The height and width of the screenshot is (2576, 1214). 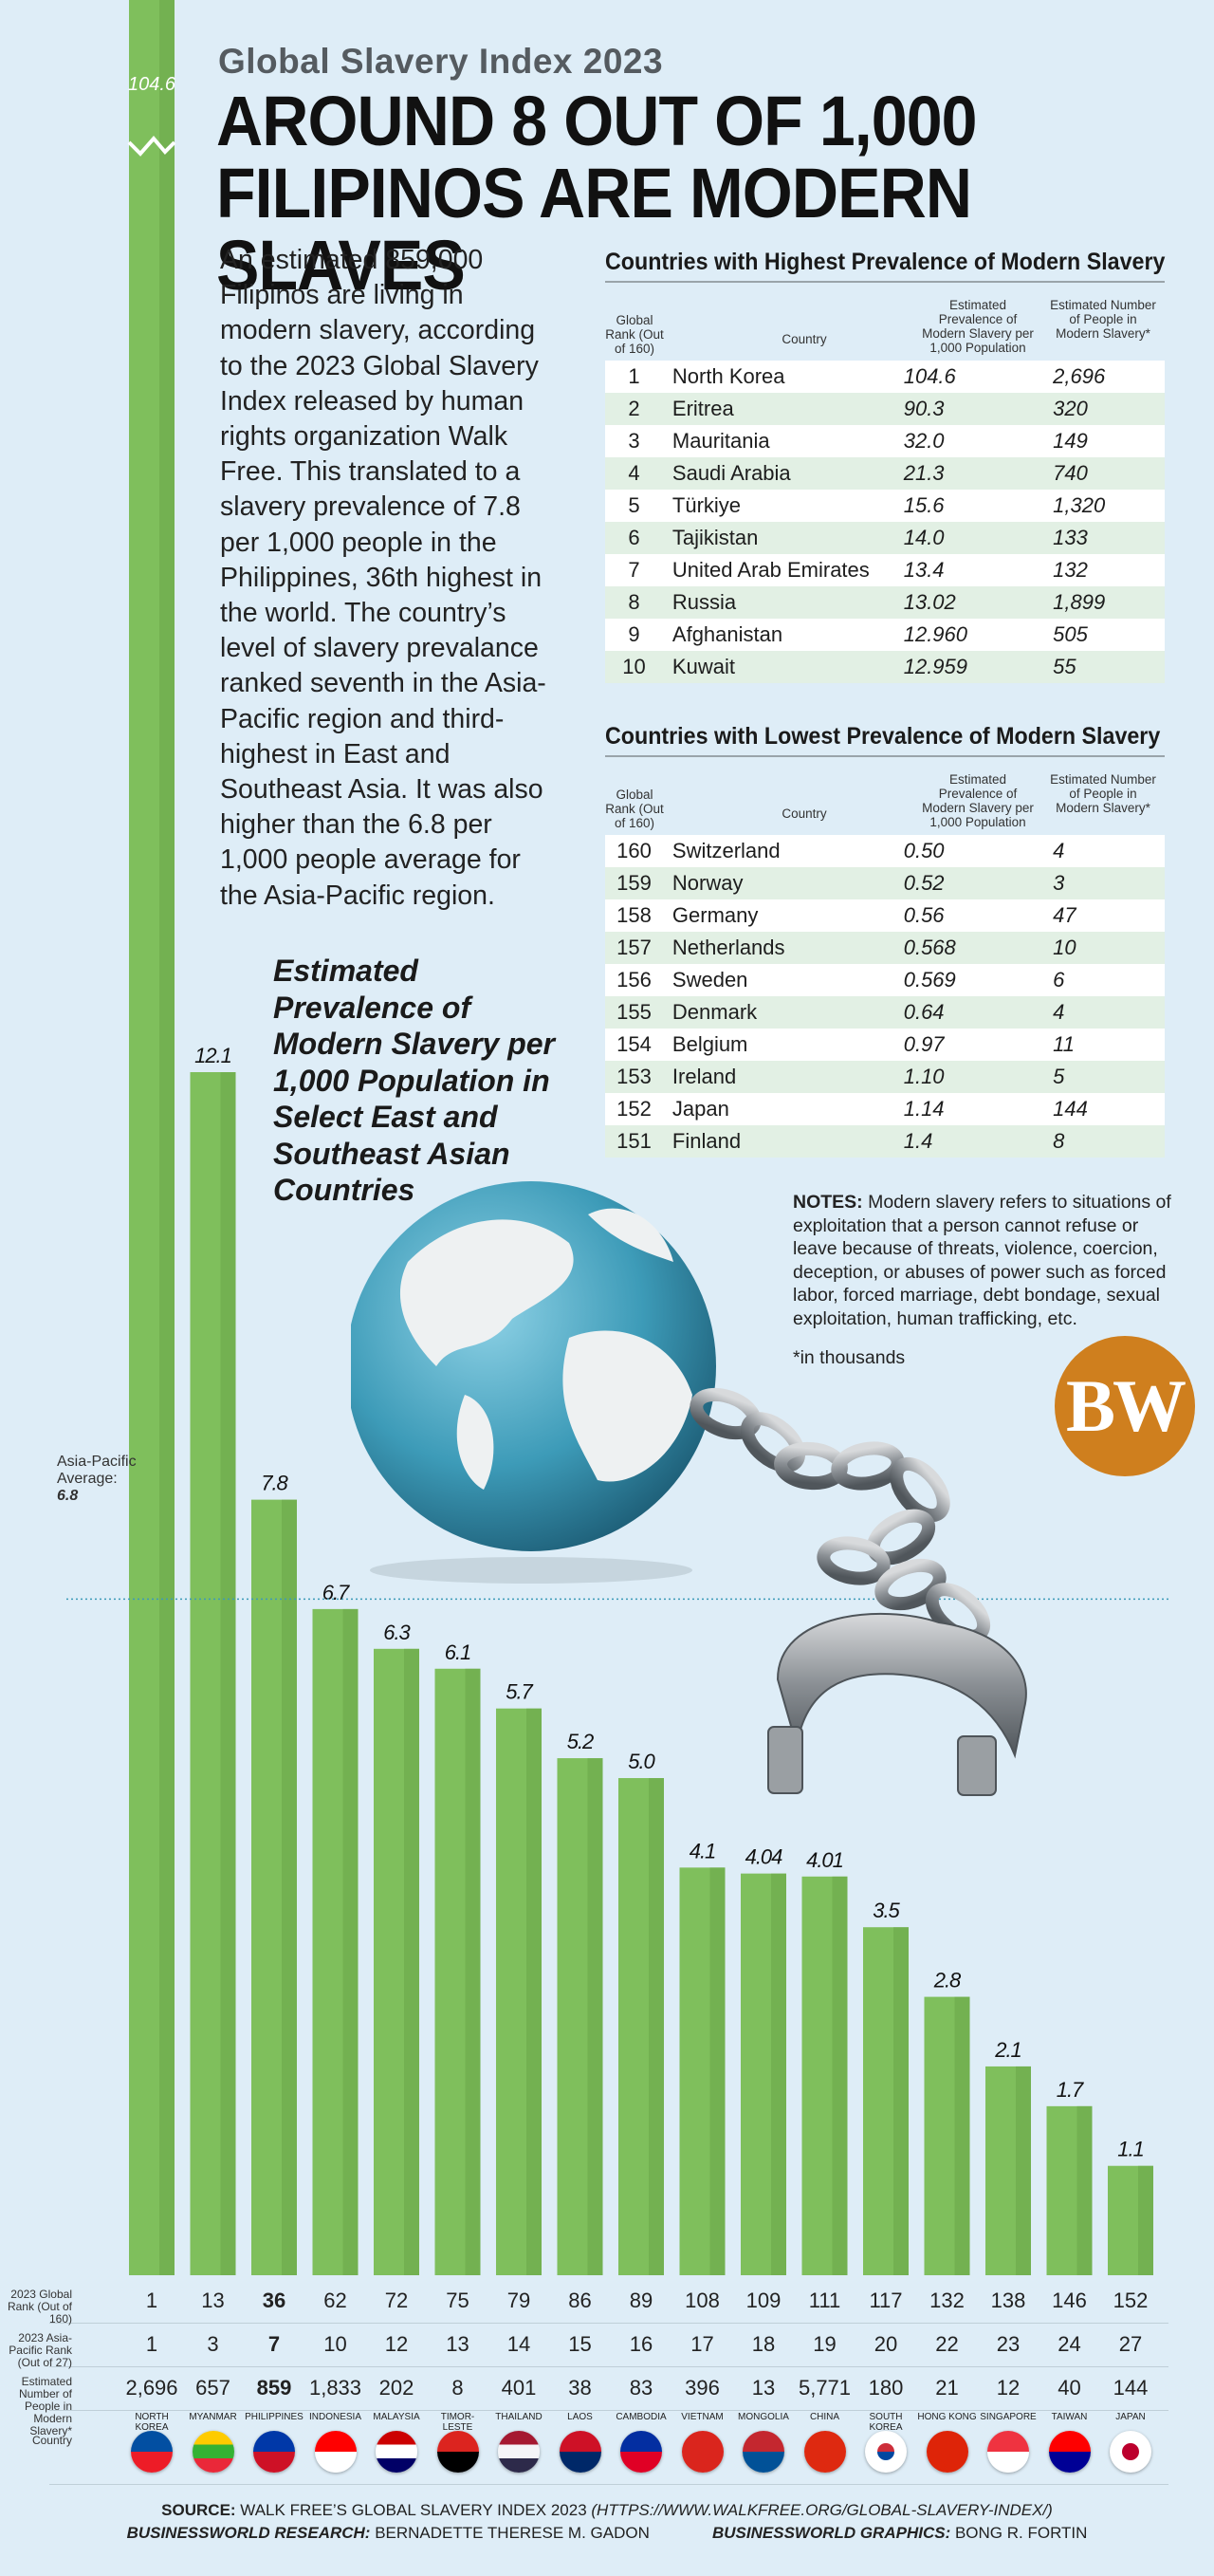 I want to click on data-cell: 5,771, so click(x=825, y=2388).